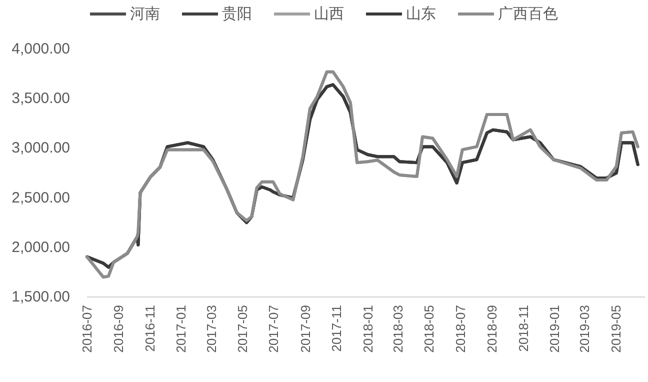  Describe the element at coordinates (41, 197) in the screenshot. I see `y-tick-label: 2,500.00` at that location.